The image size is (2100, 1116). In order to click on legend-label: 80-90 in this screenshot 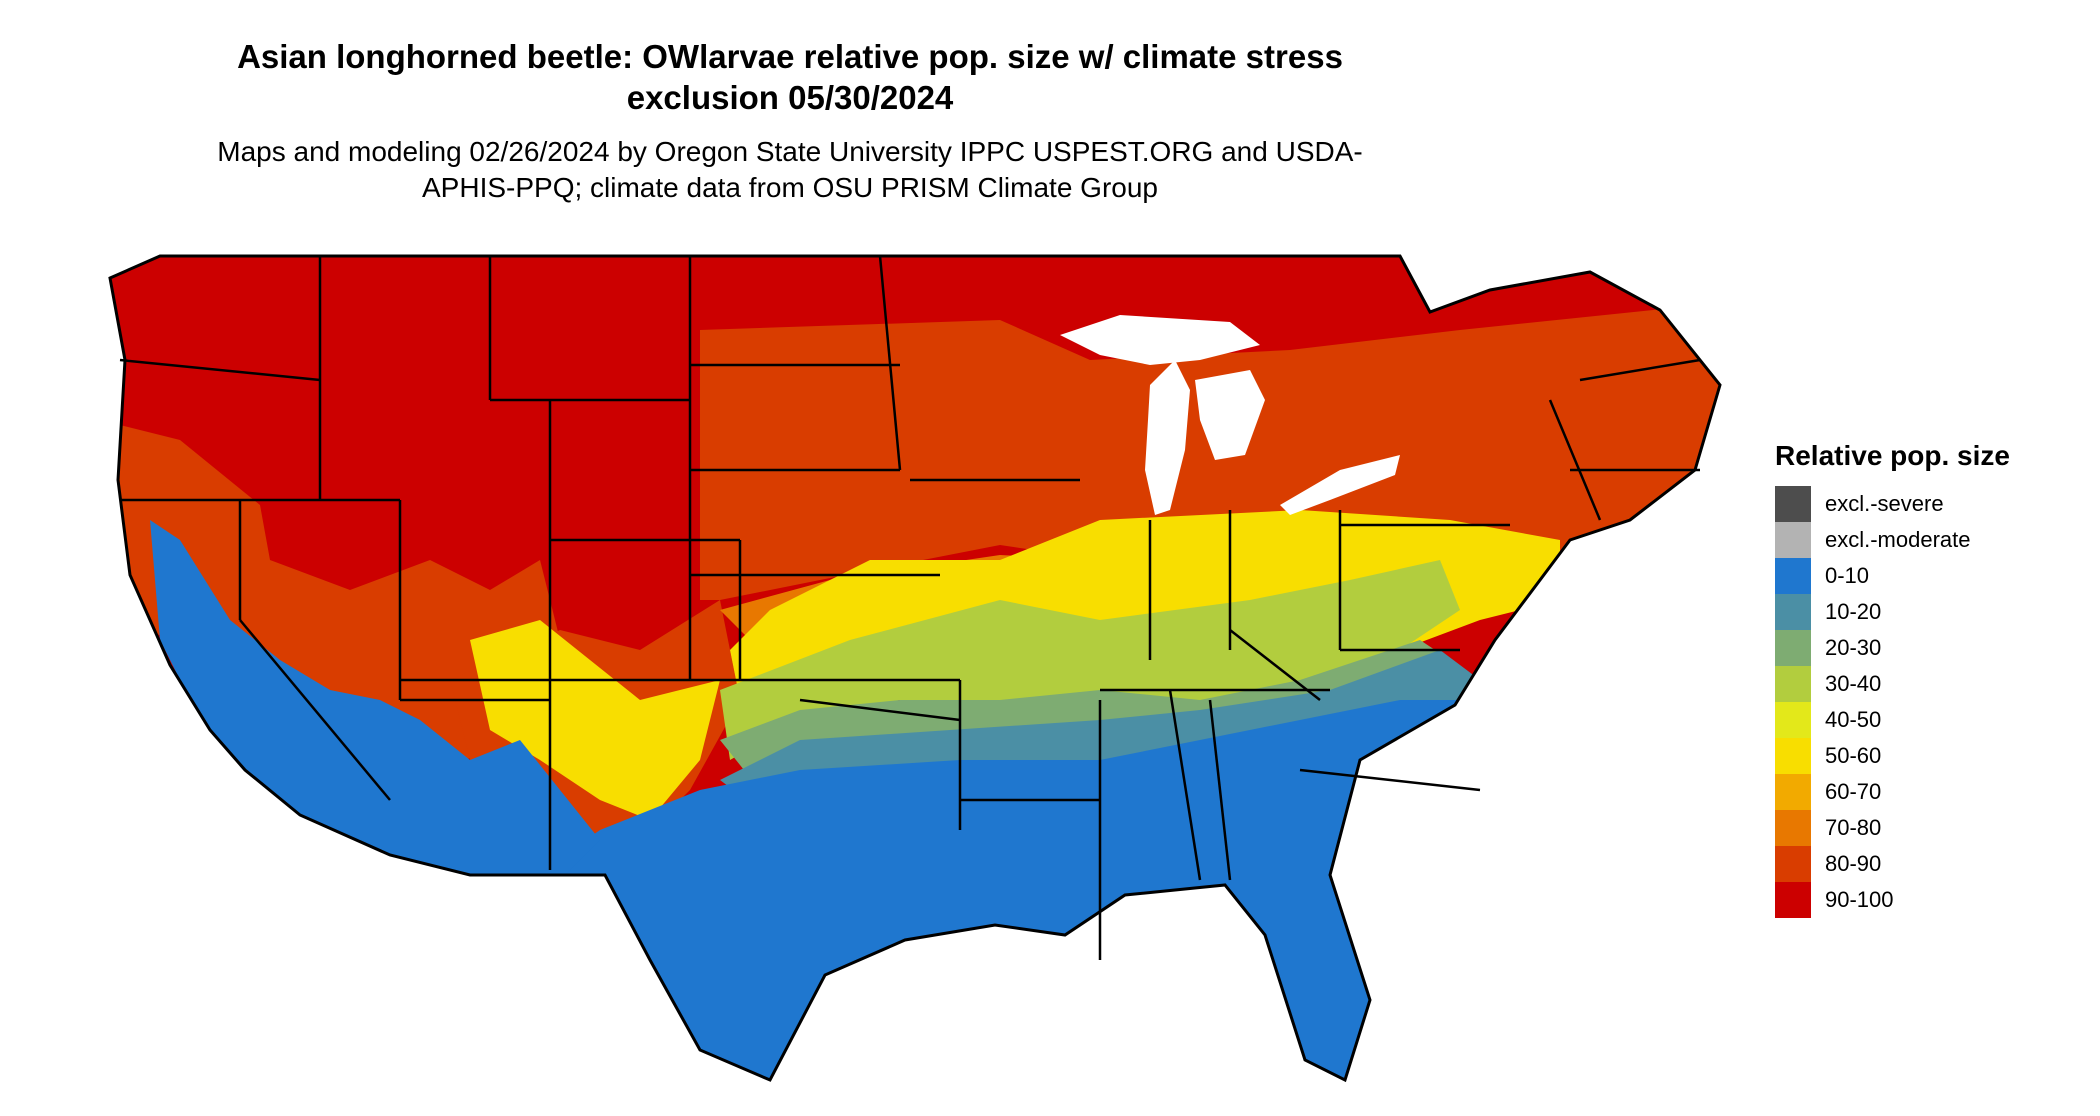, I will do `click(1853, 863)`.